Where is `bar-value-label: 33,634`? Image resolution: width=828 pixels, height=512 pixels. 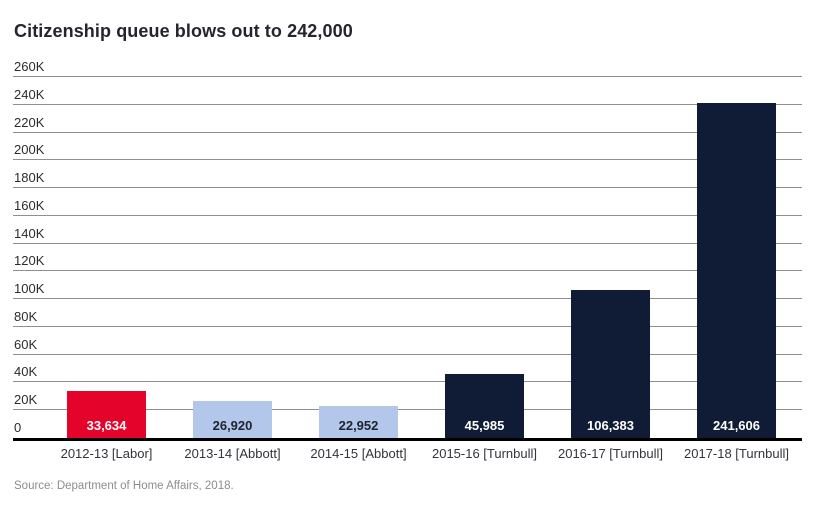 bar-value-label: 33,634 is located at coordinates (106, 425).